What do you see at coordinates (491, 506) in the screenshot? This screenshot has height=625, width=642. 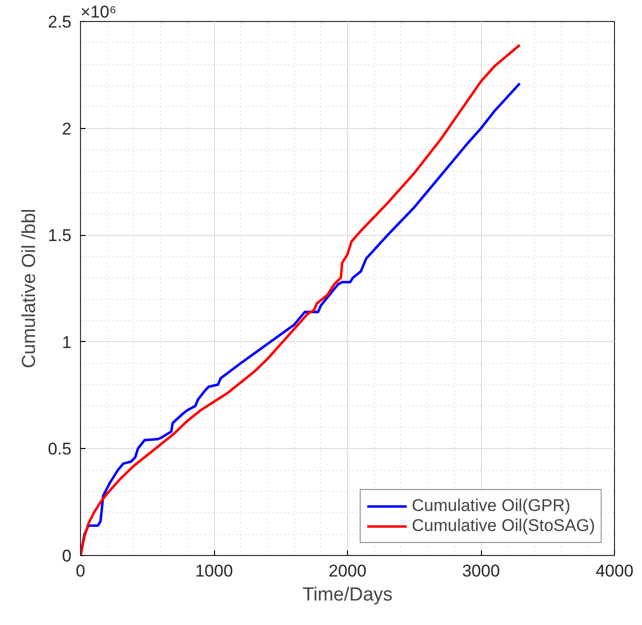 I see `legend-label: Cumulative Oil(GPR)` at bounding box center [491, 506].